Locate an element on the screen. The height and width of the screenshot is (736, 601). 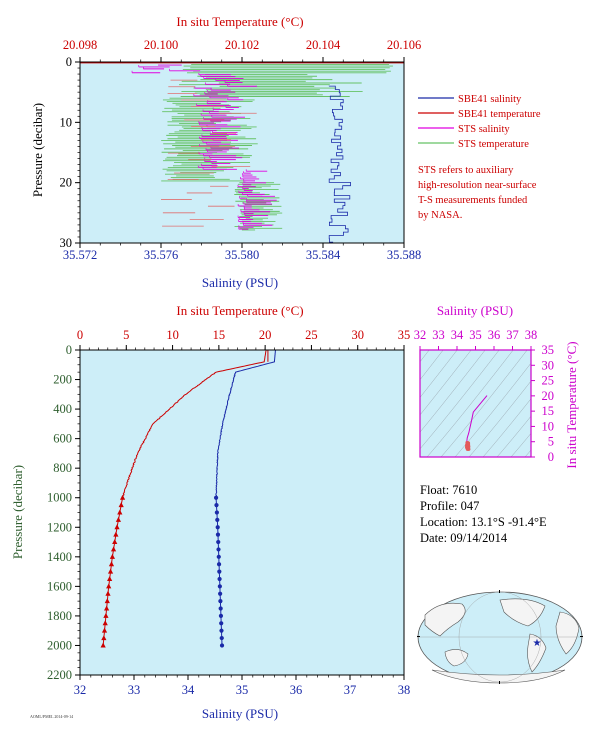
top-temp-tick-label: 20.100 is located at coordinates (161, 45).